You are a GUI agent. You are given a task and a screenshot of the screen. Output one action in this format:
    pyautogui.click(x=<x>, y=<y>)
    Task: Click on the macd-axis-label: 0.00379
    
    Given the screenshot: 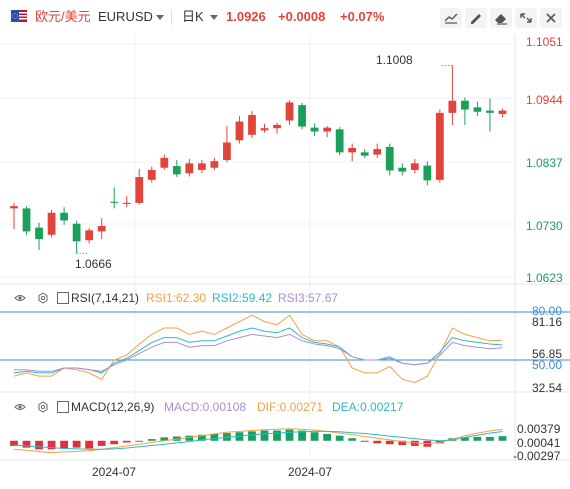 What is the action you would take?
    pyautogui.click(x=539, y=429)
    